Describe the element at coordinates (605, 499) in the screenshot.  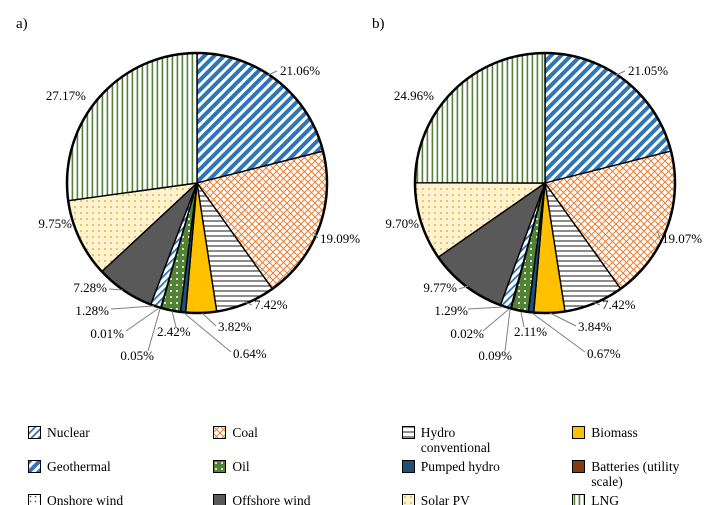
I see `legend-label: LNG` at that location.